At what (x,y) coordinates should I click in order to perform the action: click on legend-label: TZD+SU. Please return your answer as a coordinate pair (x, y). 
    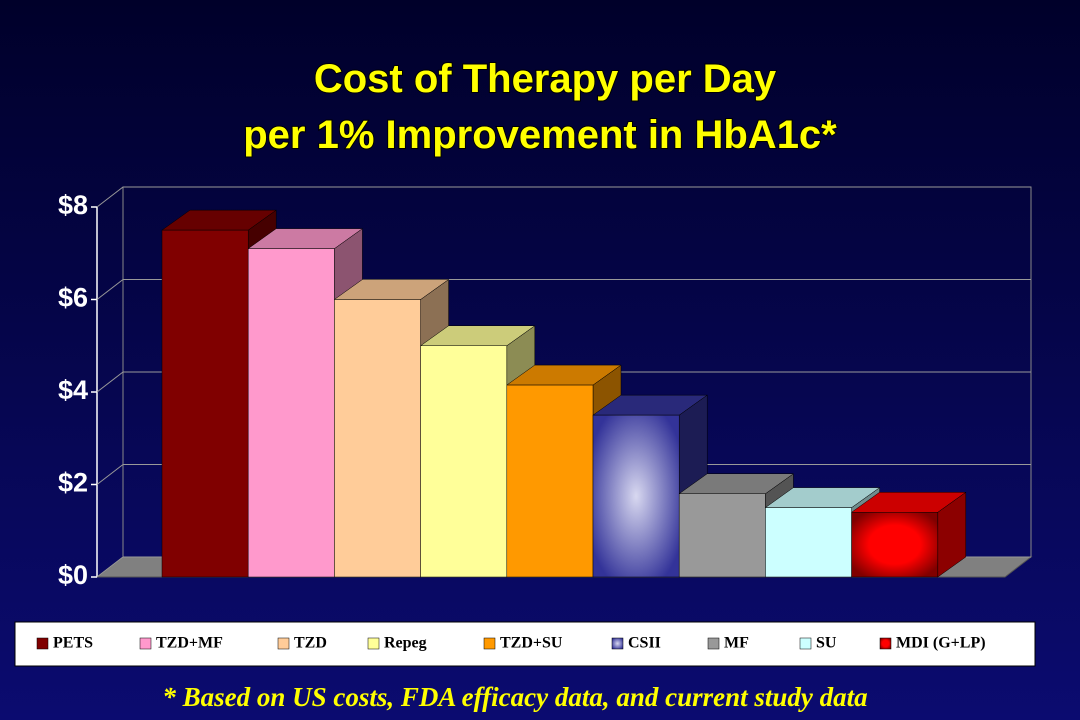
    Looking at the image, I should click on (531, 643).